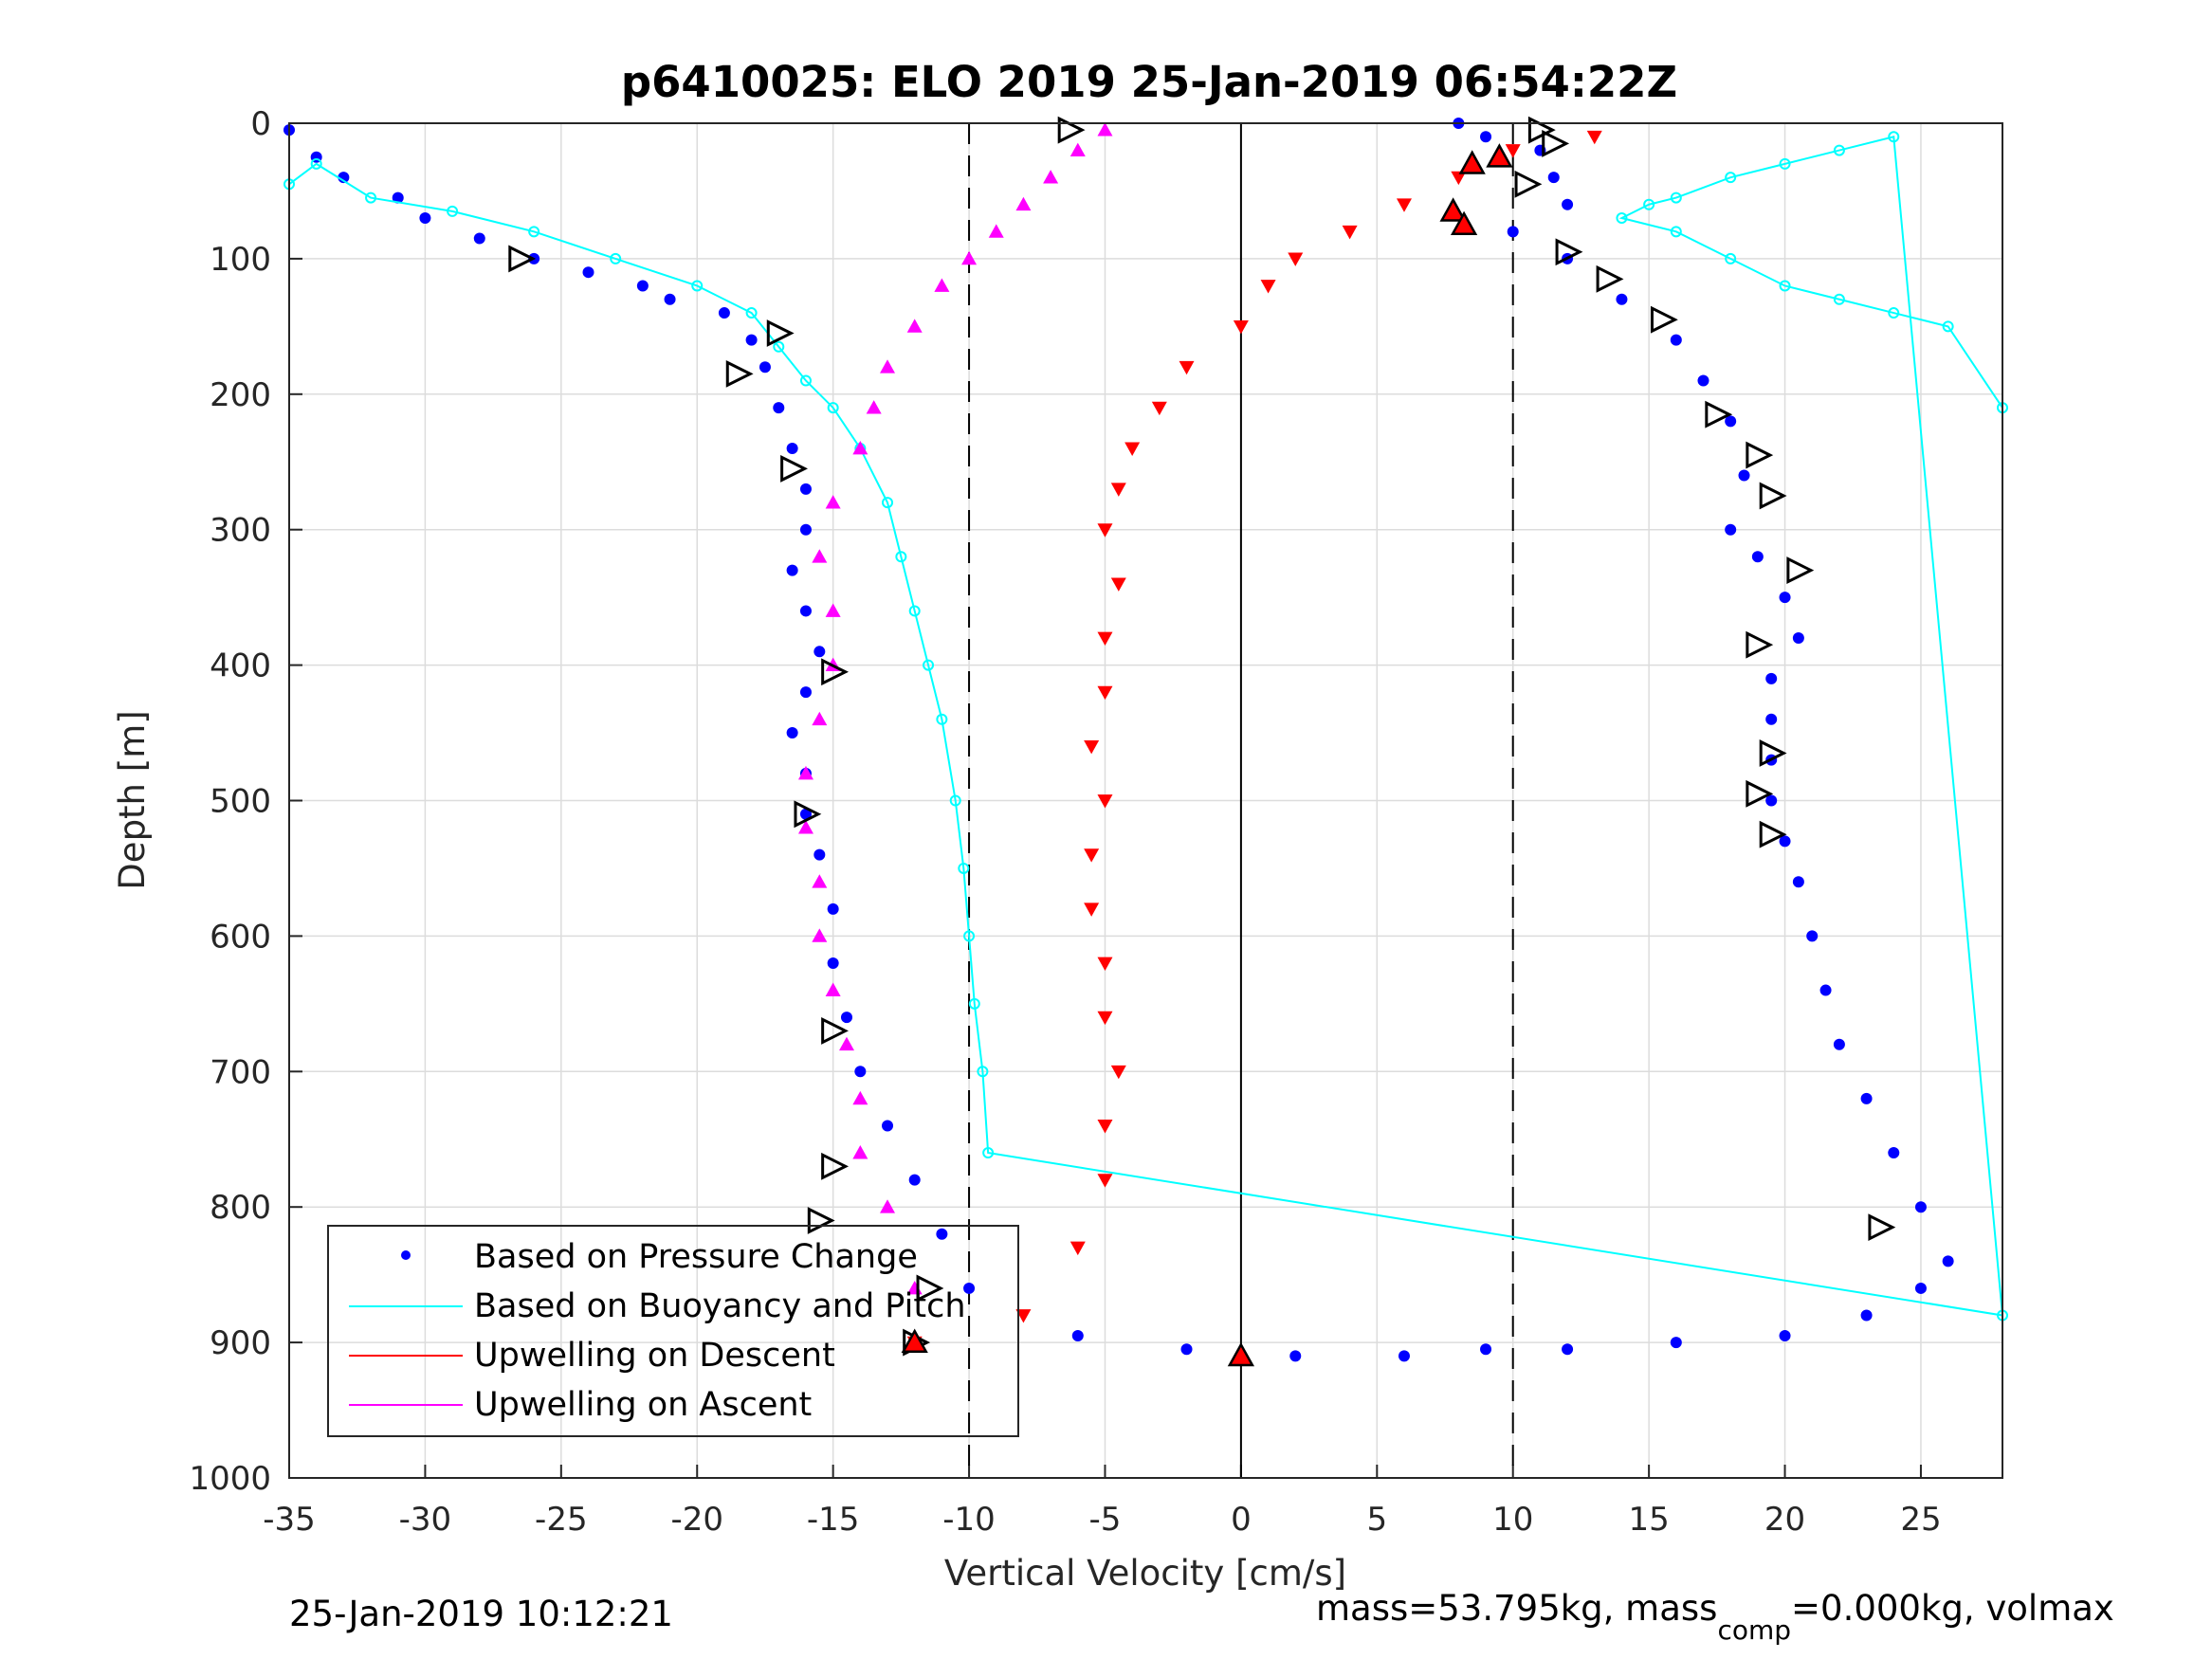  Describe the element at coordinates (1149, 82) in the screenshot. I see `chart-title: p6410025: ELO 2019 25-Jan-2019 06:54:22Z` at that location.